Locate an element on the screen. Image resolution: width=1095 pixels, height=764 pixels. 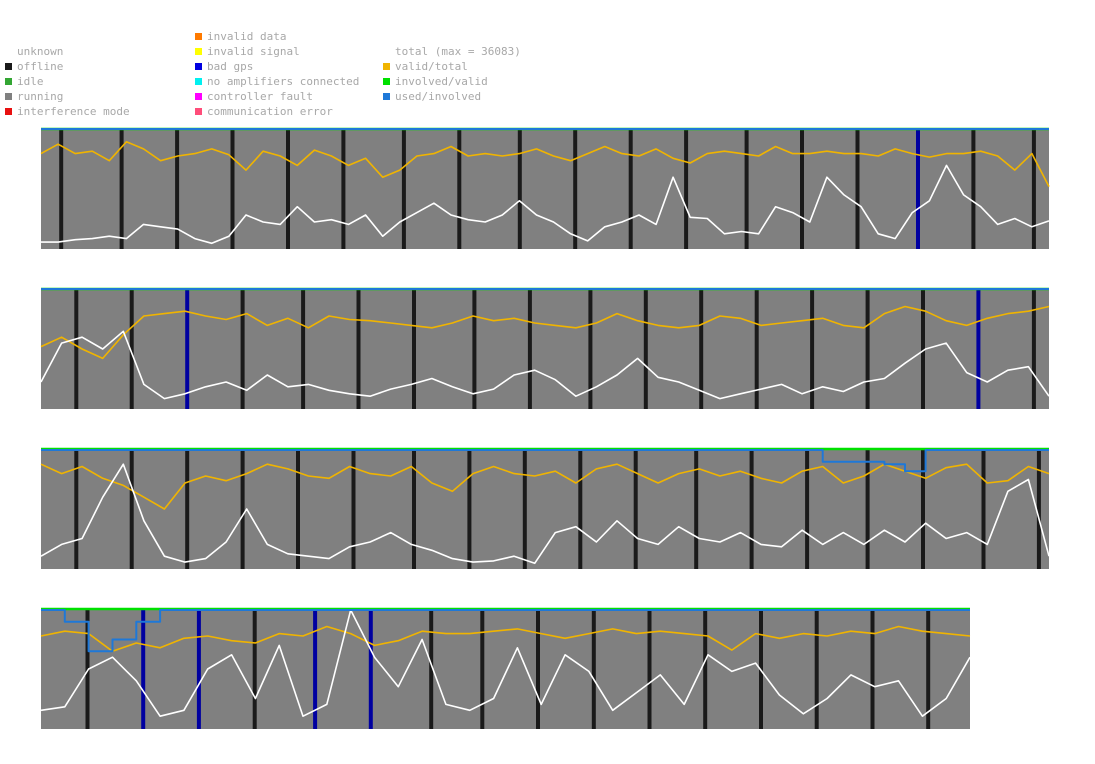
panel-3-running-background is located at coordinates (545, 509).